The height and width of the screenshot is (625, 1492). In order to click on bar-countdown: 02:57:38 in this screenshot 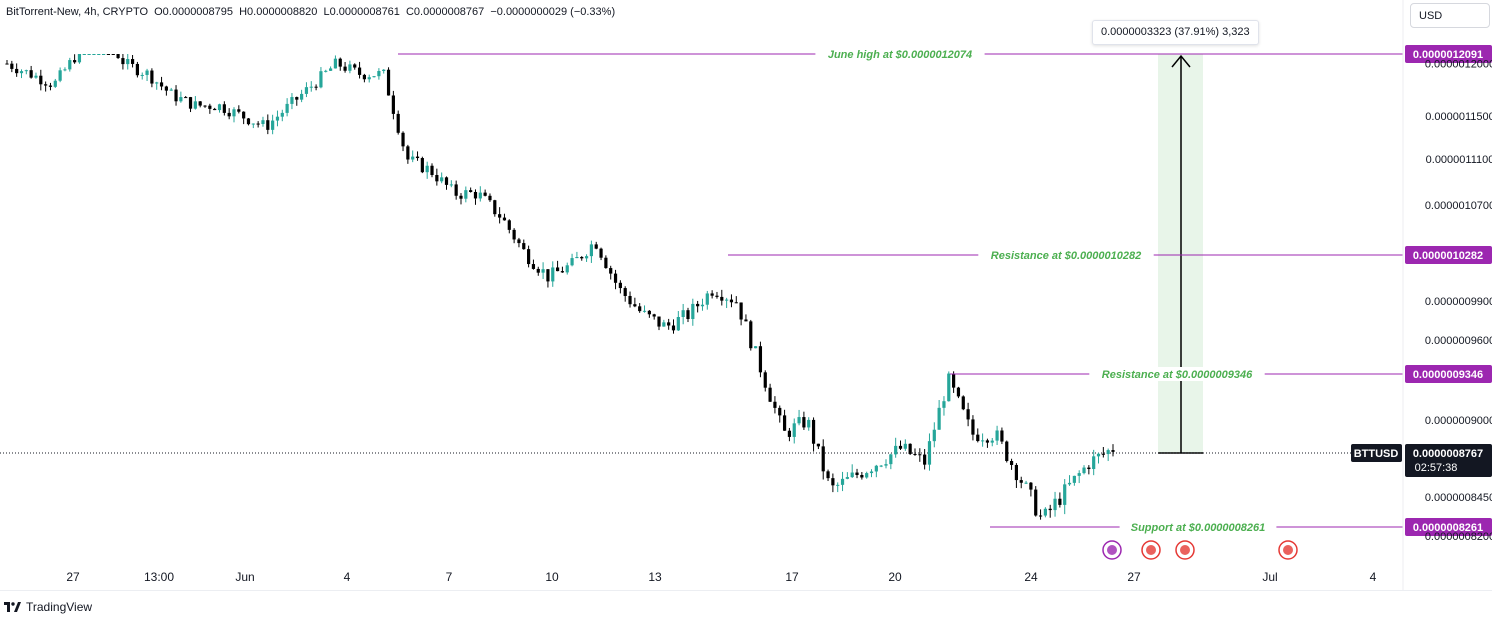, I will do `click(1436, 468)`.